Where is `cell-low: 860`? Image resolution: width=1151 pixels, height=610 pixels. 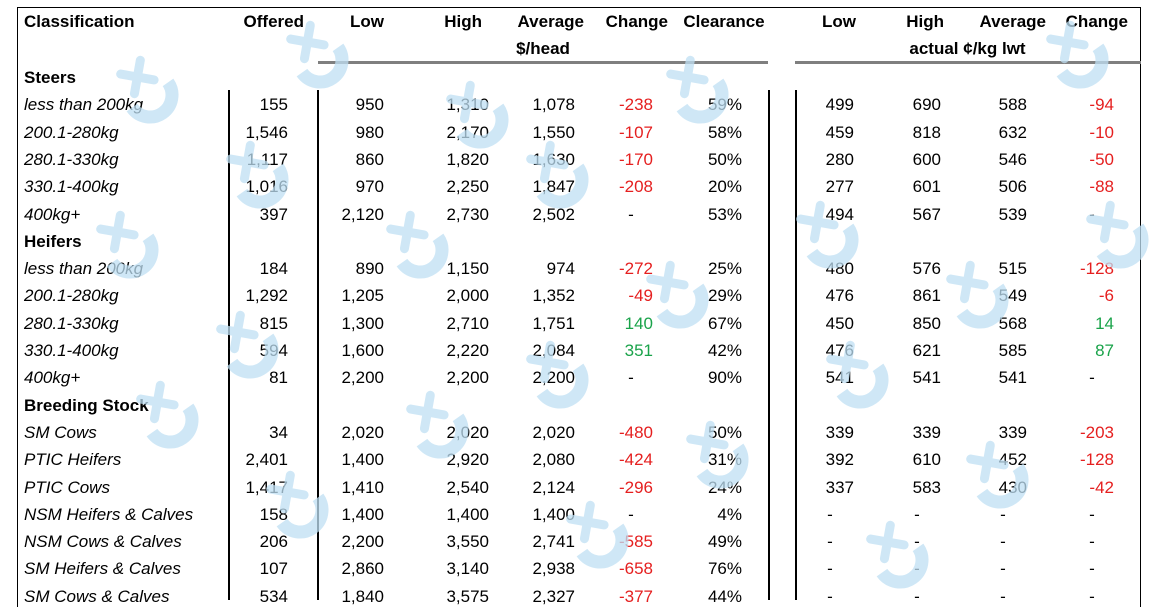 cell-low: 860 is located at coordinates (369, 159).